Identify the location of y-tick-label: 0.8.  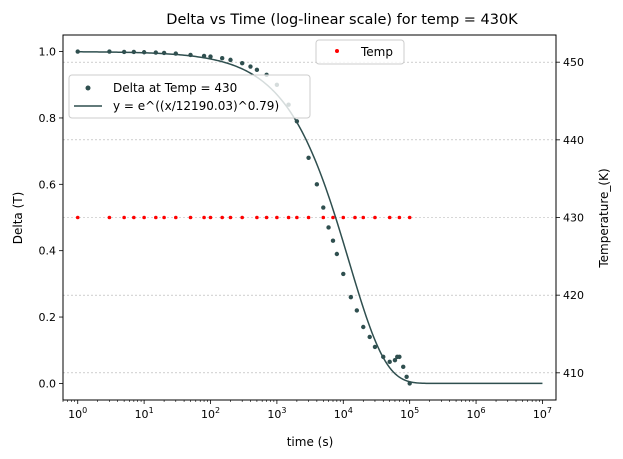
(48, 118).